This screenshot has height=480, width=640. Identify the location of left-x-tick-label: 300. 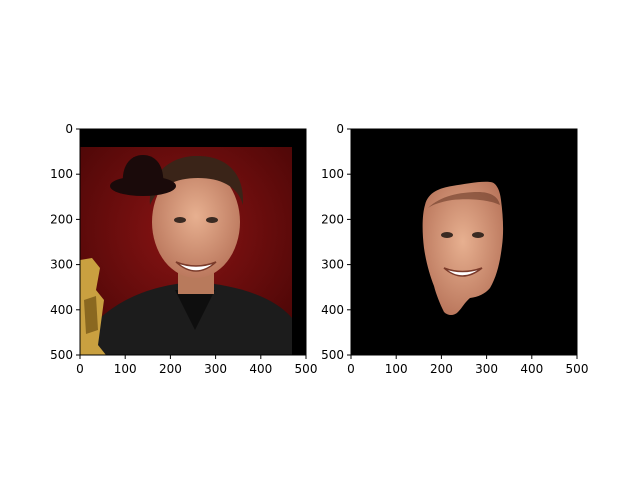
(215, 369).